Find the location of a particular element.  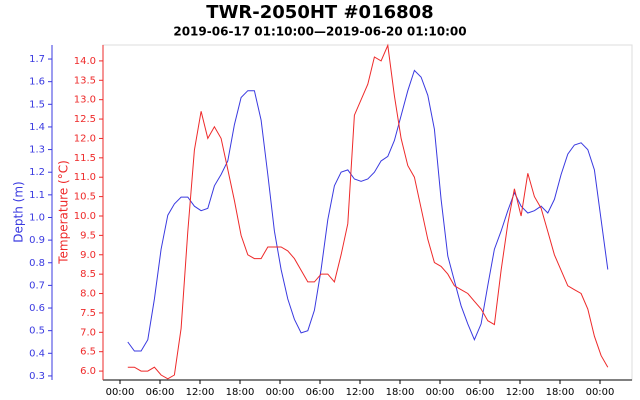

y2-tick-label: 12.0 is located at coordinates (85, 138).